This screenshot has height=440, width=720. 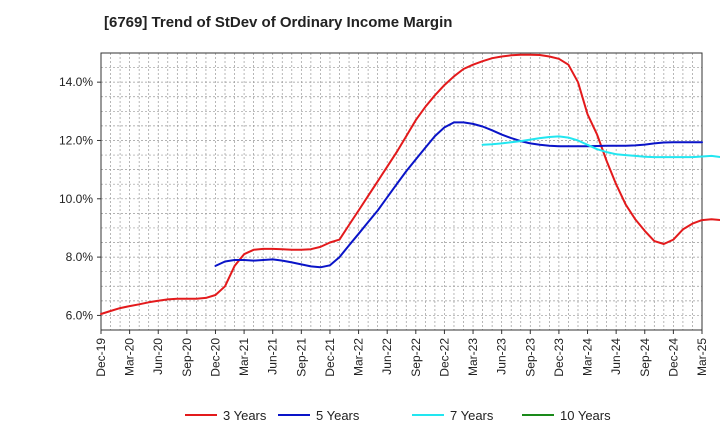 I want to click on y-tick-label: 14.0%, so click(x=76, y=82).